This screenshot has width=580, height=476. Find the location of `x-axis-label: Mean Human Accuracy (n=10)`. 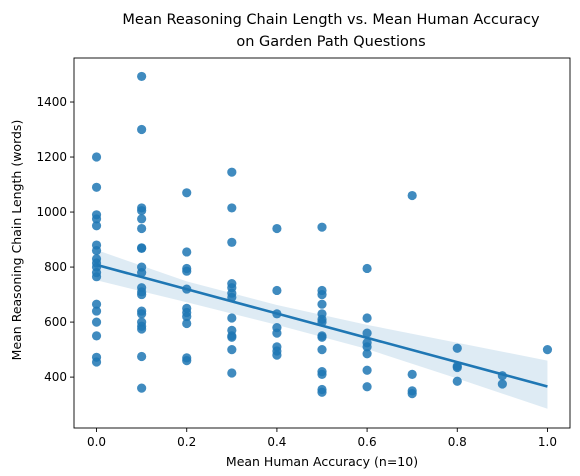

x-axis-label: Mean Human Accuracy (n=10) is located at coordinates (322, 461).